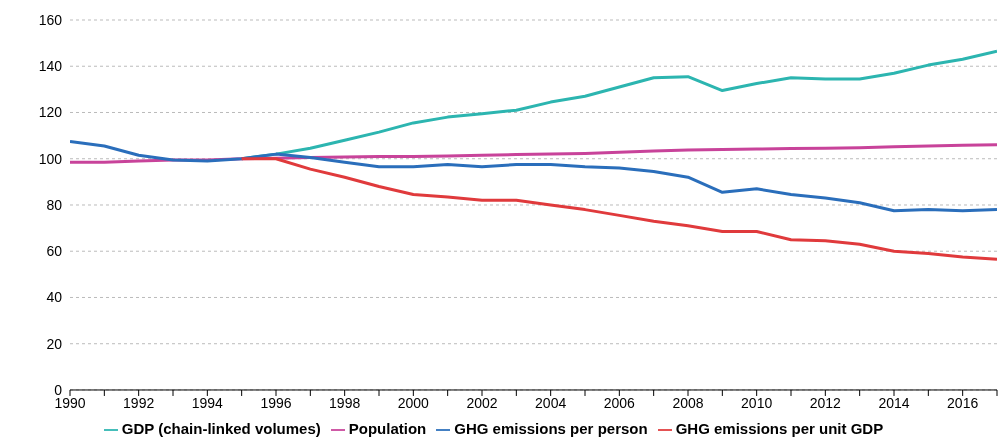  What do you see at coordinates (54, 251) in the screenshot?
I see `y-tick-label: 60` at bounding box center [54, 251].